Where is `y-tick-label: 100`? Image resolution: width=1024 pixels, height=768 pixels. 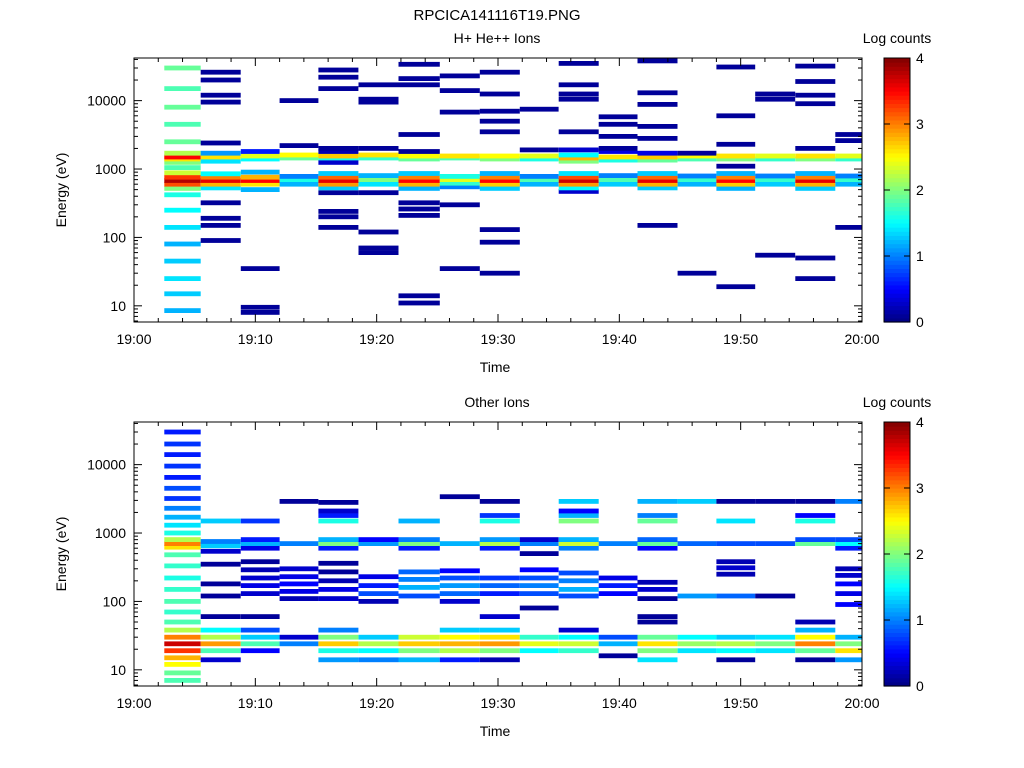 y-tick-label: 100 is located at coordinates (115, 237).